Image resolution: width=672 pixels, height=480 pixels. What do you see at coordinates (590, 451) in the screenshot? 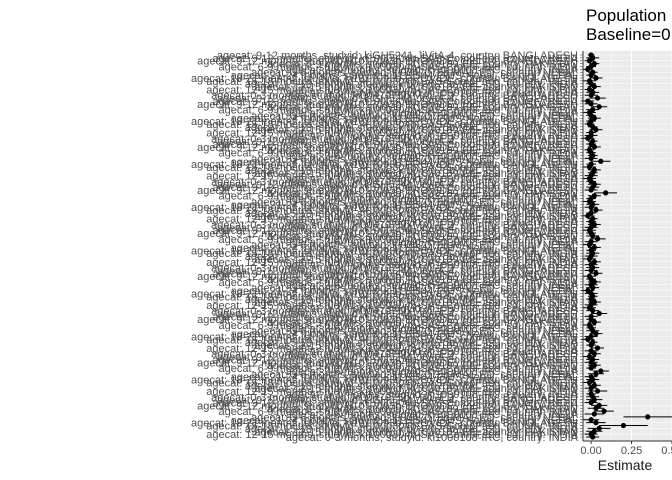
I see `x-tick-label: 0.00` at bounding box center [590, 451].